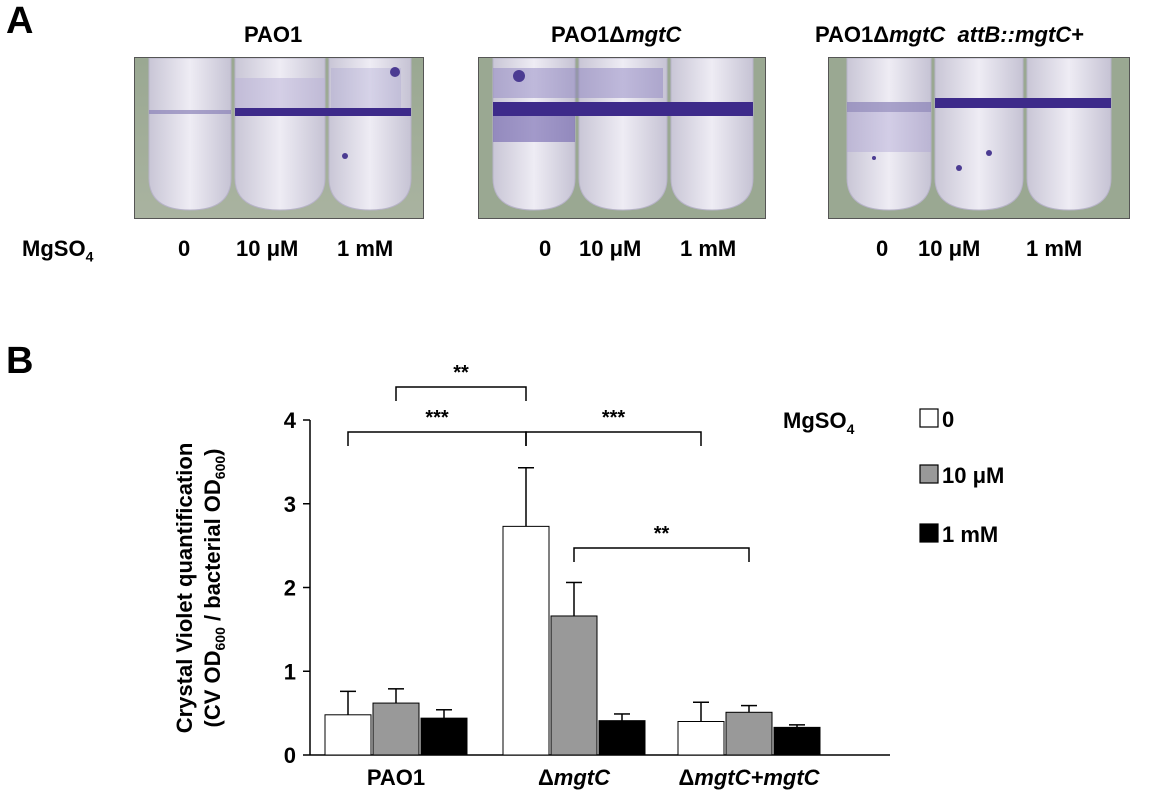 The width and height of the screenshot is (1152, 800). I want to click on y-tick-label: 4, so click(290, 420).